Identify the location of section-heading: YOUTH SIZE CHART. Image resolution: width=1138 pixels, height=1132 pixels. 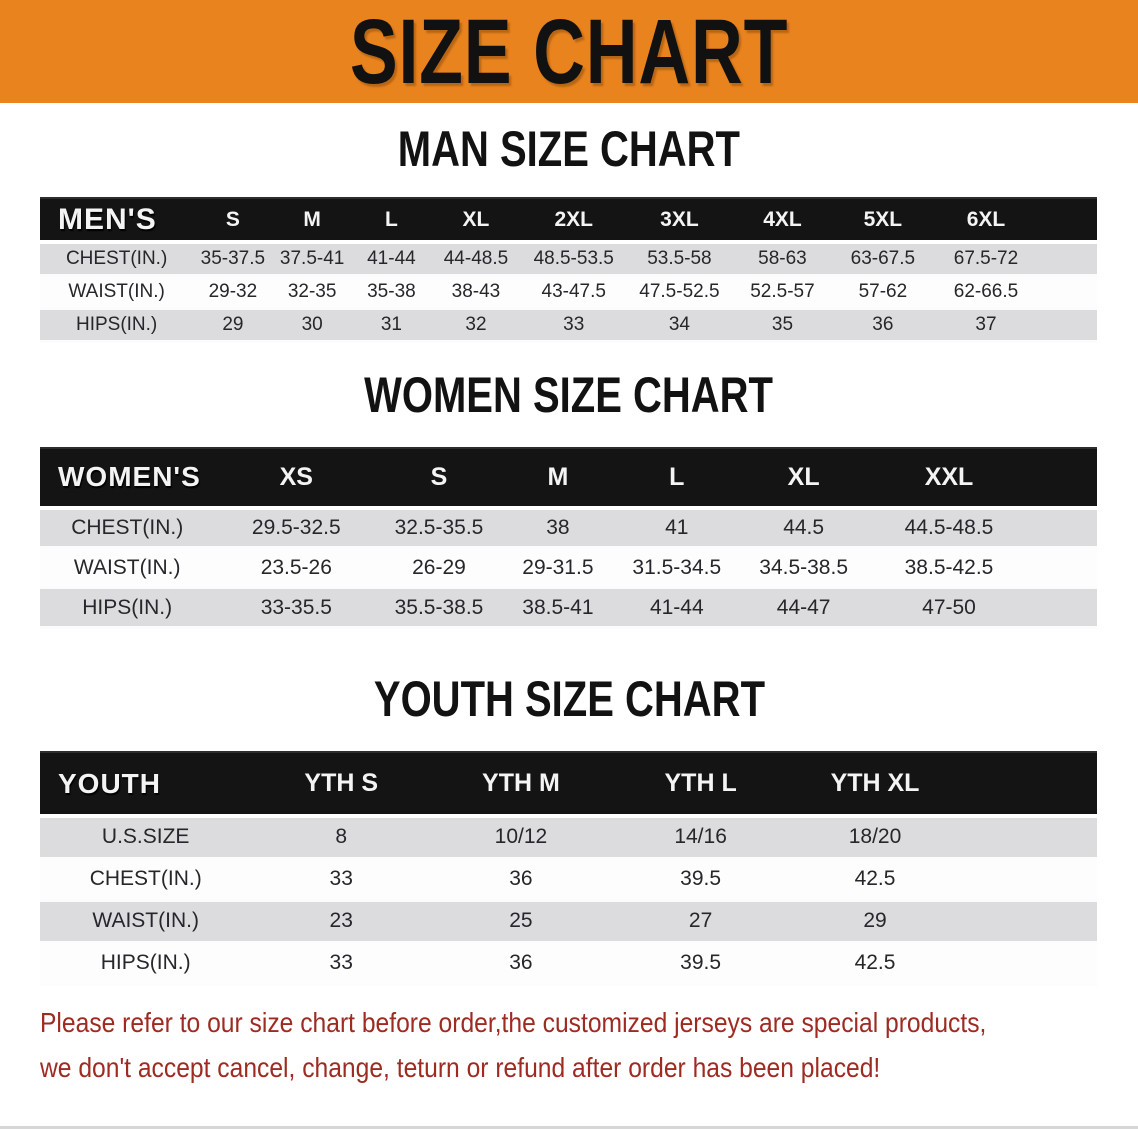
(569, 699).